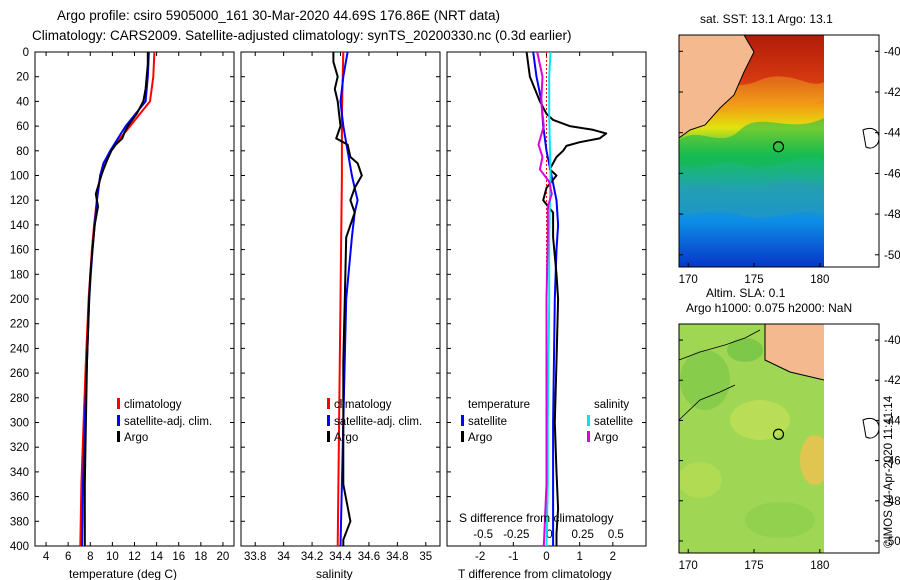  I want to click on x-tick-label: 35, so click(425, 557).